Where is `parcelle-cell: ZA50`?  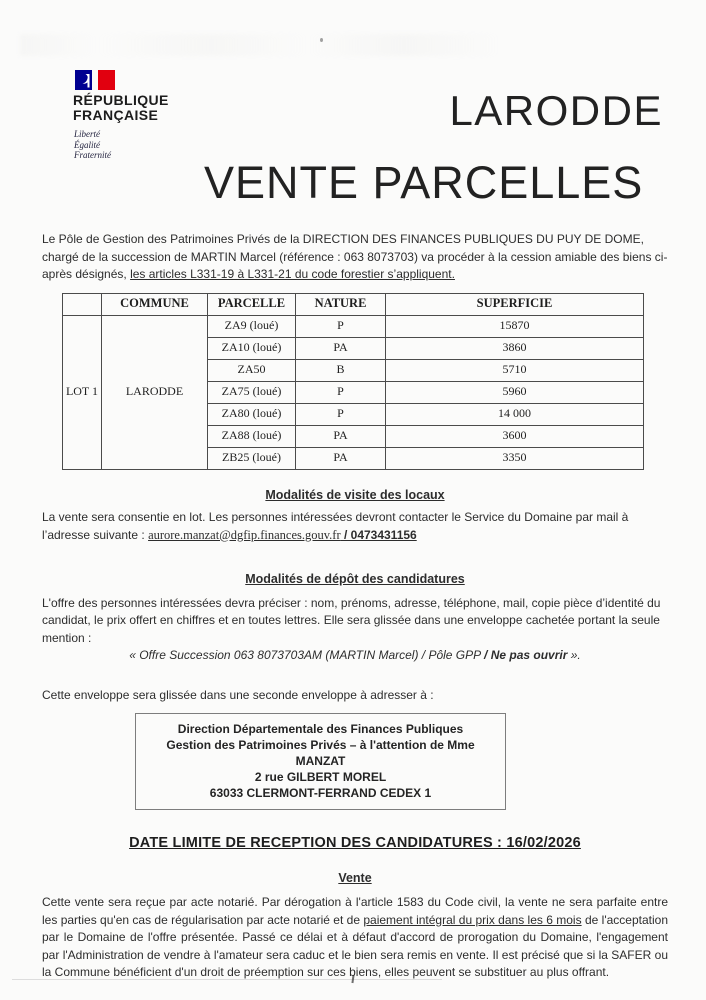 parcelle-cell: ZA50 is located at coordinates (251, 370).